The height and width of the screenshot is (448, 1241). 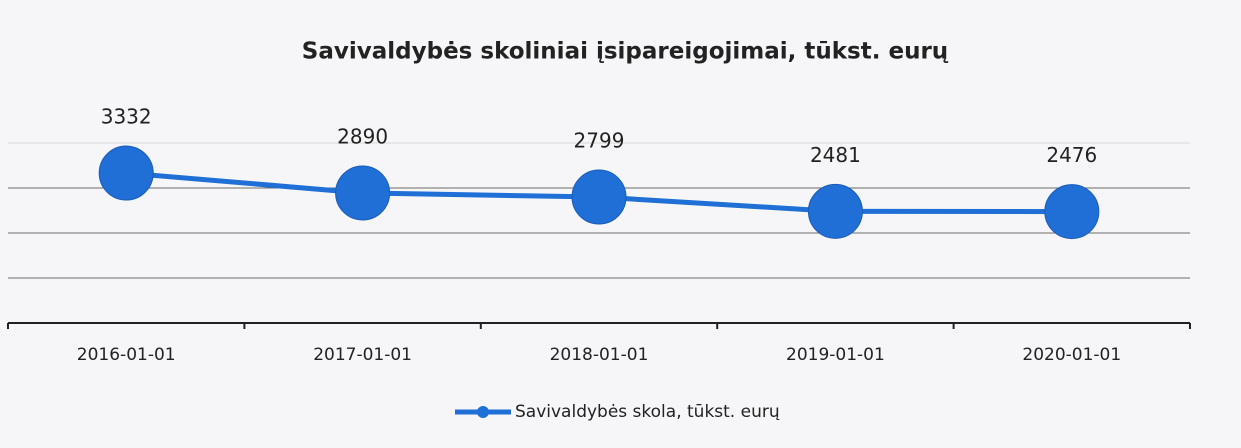 What do you see at coordinates (126, 355) in the screenshot?
I see `x-tick-label: 2016-01-01` at bounding box center [126, 355].